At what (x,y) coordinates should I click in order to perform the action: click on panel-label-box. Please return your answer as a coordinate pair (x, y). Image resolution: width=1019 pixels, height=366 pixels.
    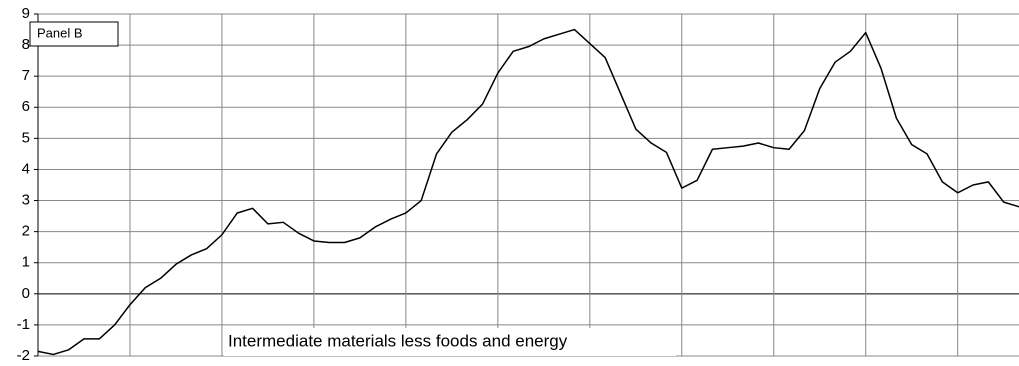
    Looking at the image, I should click on (74, 34).